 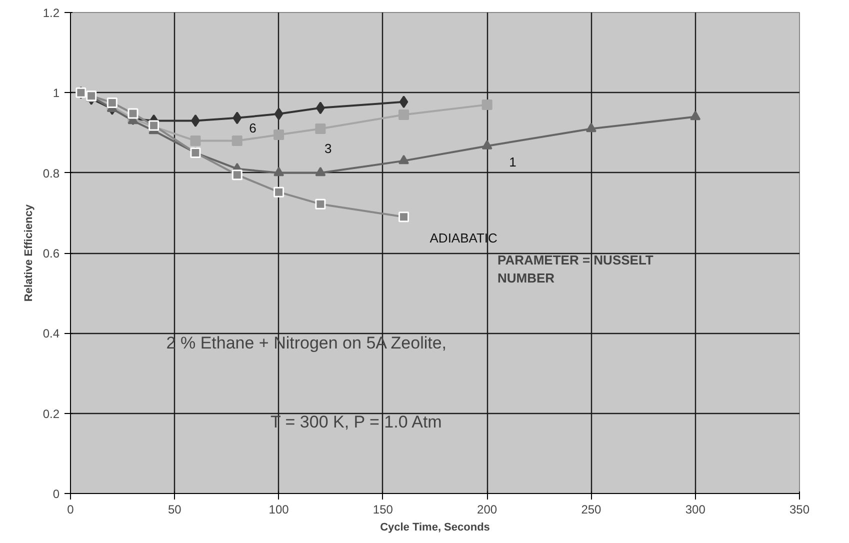 I want to click on series-label: 6, so click(x=252, y=128).